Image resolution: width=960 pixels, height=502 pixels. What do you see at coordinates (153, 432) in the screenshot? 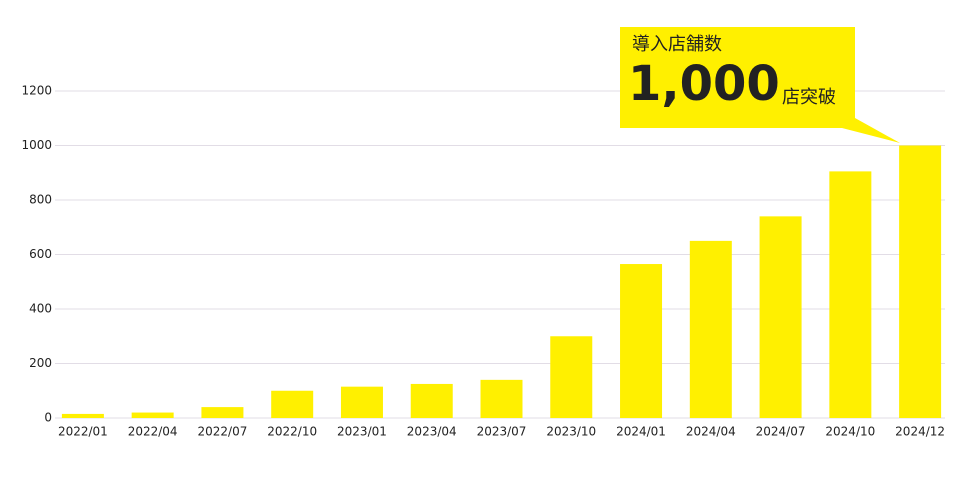
I see `x-tick-label: 2022/04` at bounding box center [153, 432].